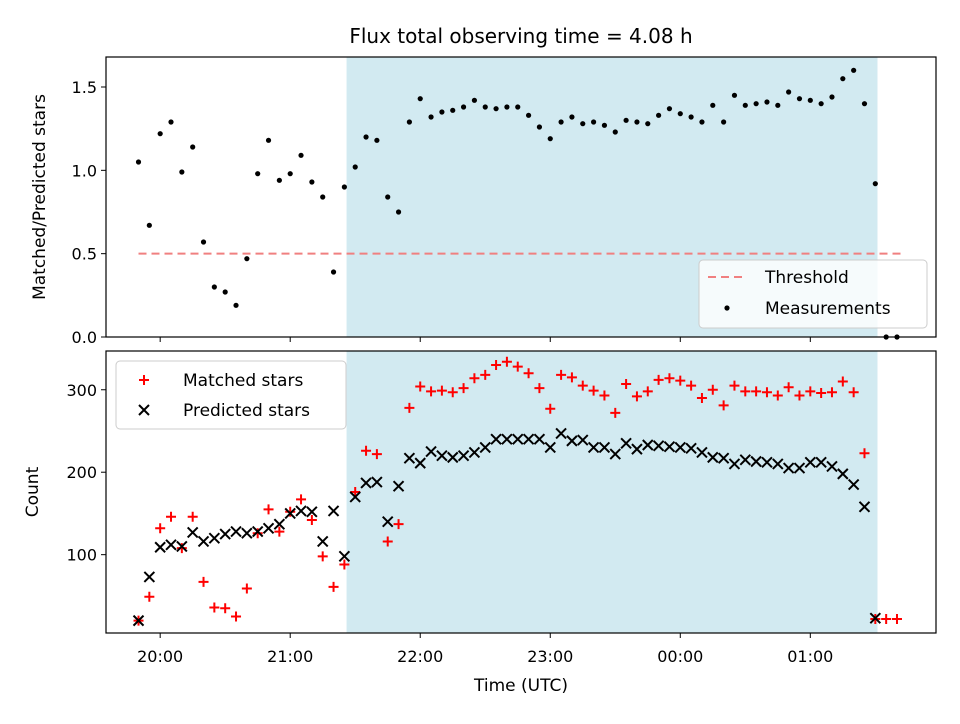 The image size is (960, 724). I want to click on chart-title: Flux total observing time = 4.08 h, so click(520, 36).